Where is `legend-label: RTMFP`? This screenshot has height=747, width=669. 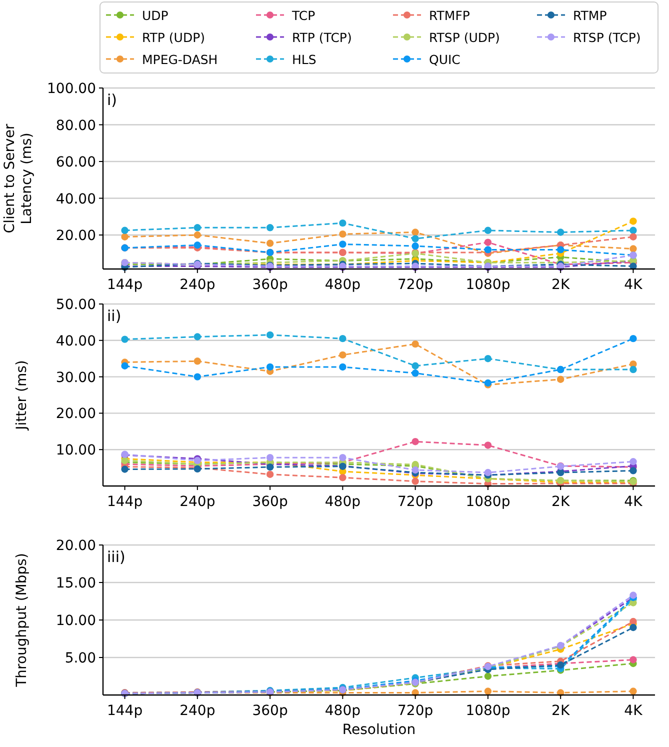
legend-label: RTMFP is located at coordinates (449, 15).